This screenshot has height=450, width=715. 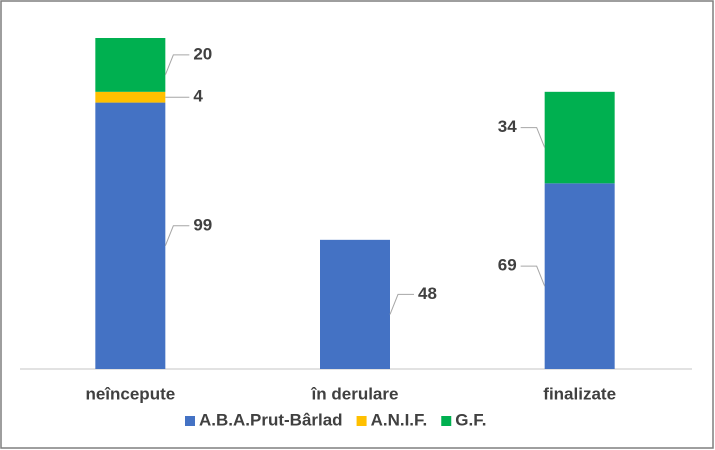 What do you see at coordinates (198, 96) in the screenshot?
I see `data-label: 4` at bounding box center [198, 96].